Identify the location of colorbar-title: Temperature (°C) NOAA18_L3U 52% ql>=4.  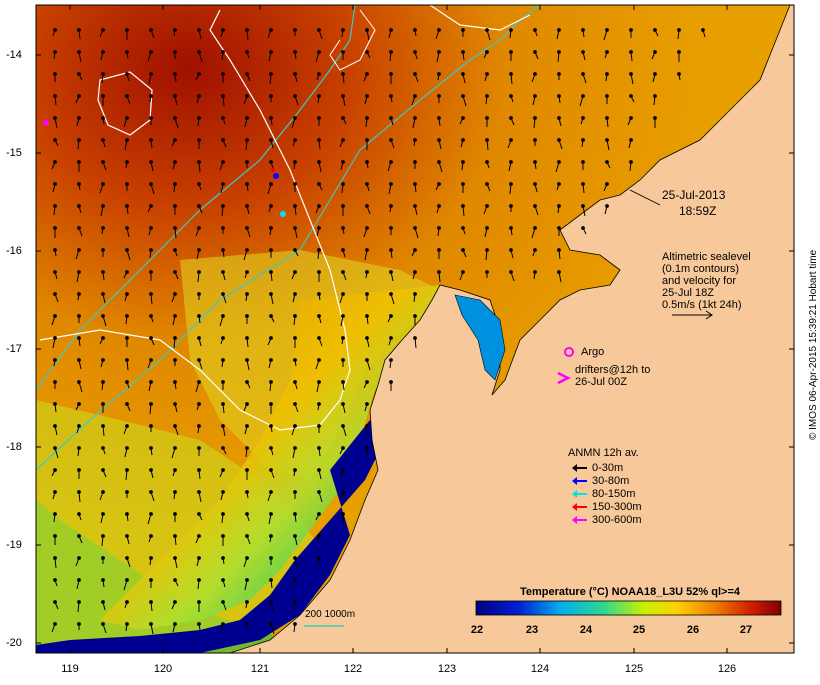
(630, 592).